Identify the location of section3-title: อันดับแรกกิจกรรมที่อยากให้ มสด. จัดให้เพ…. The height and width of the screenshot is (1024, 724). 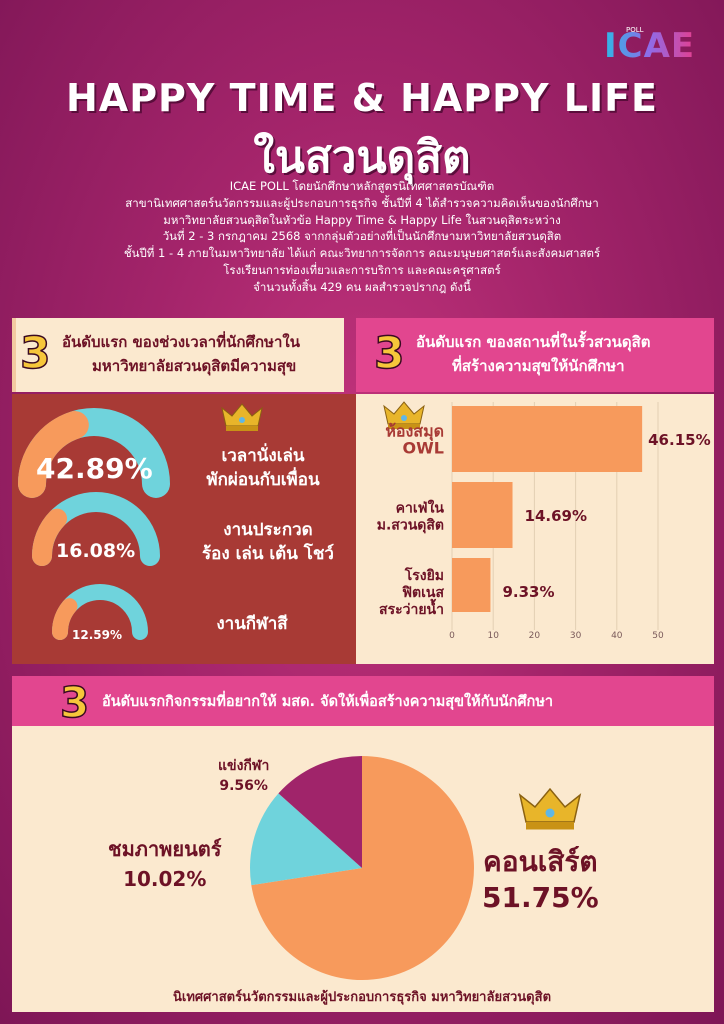
(328, 702).